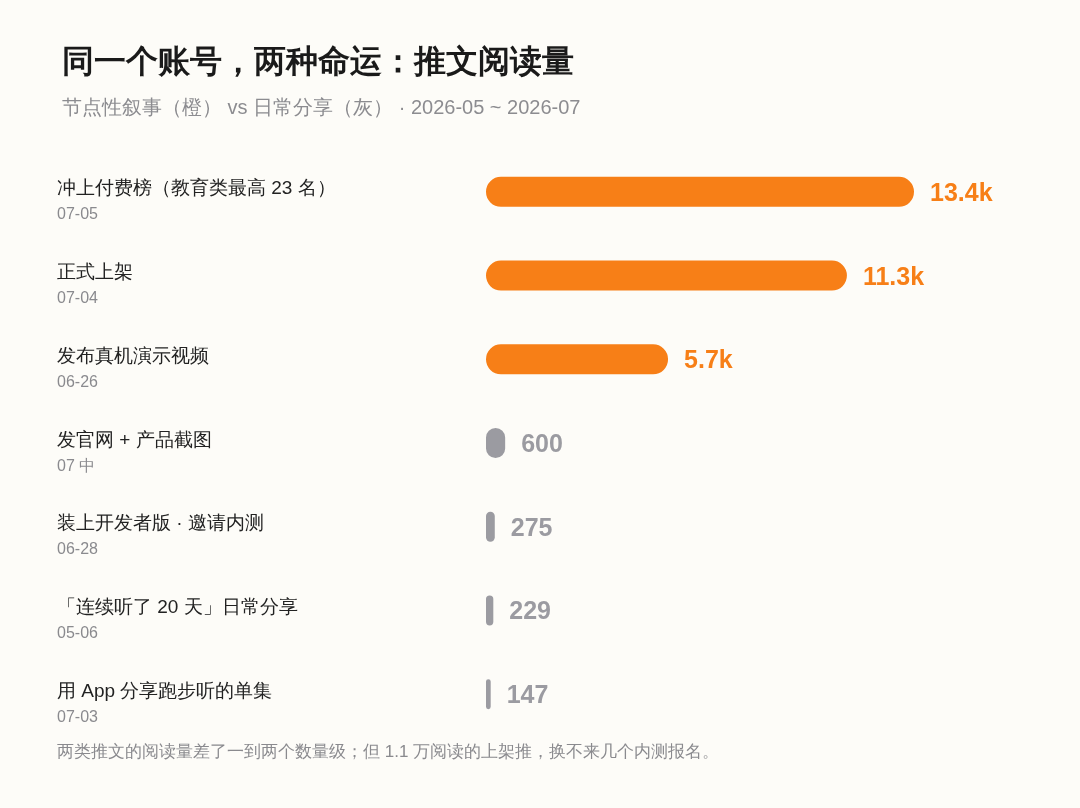 This screenshot has width=1080, height=808. What do you see at coordinates (95, 284) in the screenshot?
I see `y-tick-label: 正式上架 07-04` at bounding box center [95, 284].